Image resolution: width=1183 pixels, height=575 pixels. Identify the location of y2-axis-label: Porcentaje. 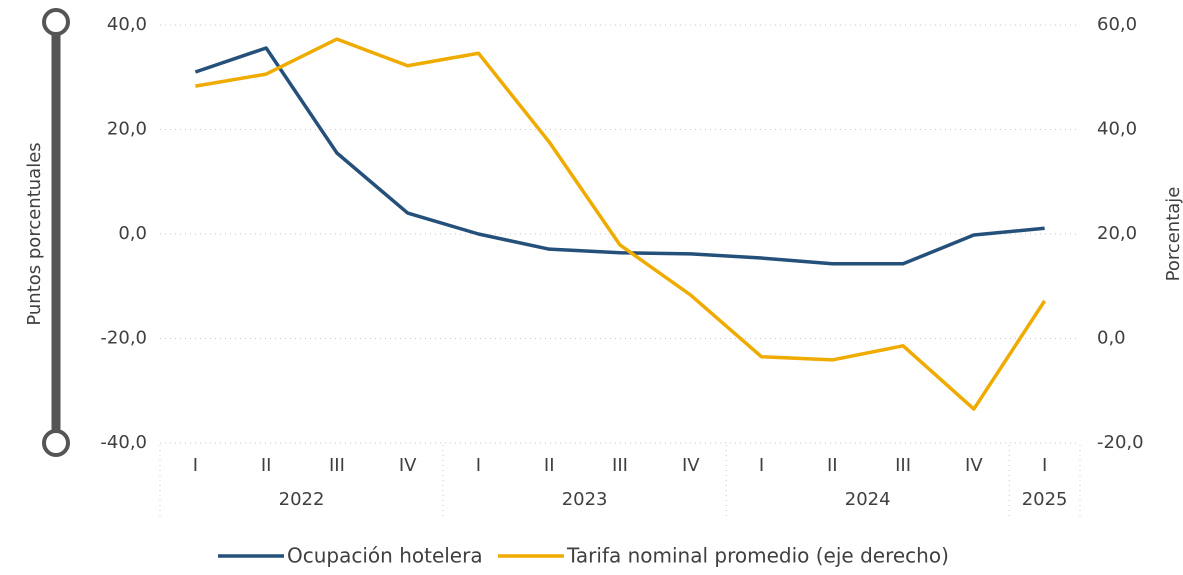
(1173, 234).